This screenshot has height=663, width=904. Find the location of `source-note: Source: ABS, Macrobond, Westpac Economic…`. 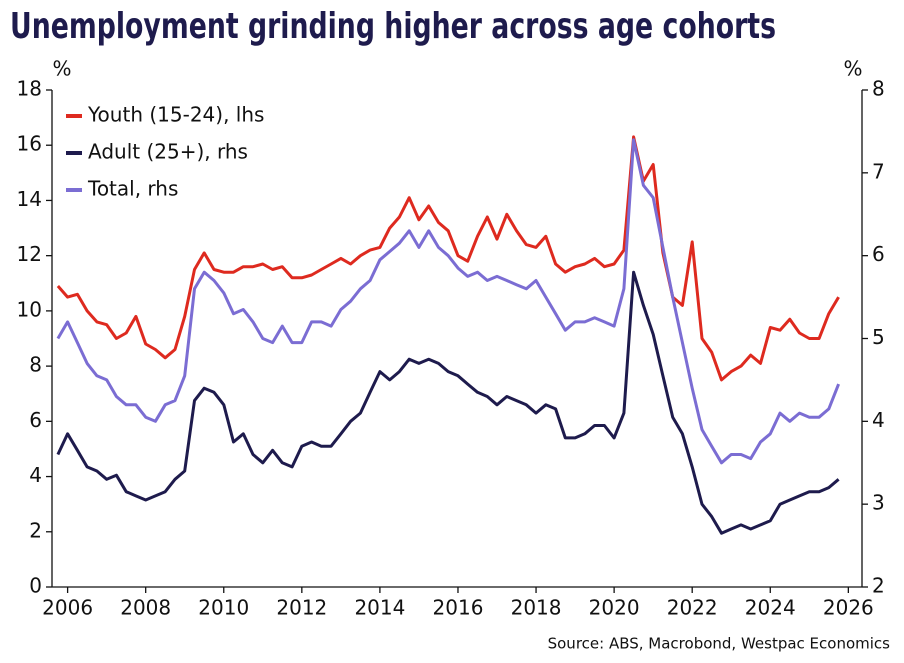

source-note: Source: ABS, Macrobond, Westpac Economic… is located at coordinates (719, 644).